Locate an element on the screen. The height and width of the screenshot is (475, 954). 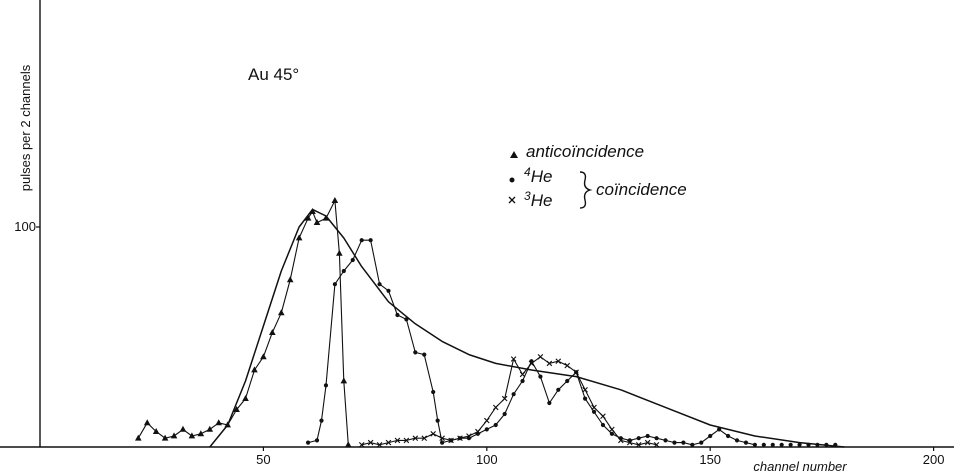
legend-3he-sup: 3 is located at coordinates (527, 196).